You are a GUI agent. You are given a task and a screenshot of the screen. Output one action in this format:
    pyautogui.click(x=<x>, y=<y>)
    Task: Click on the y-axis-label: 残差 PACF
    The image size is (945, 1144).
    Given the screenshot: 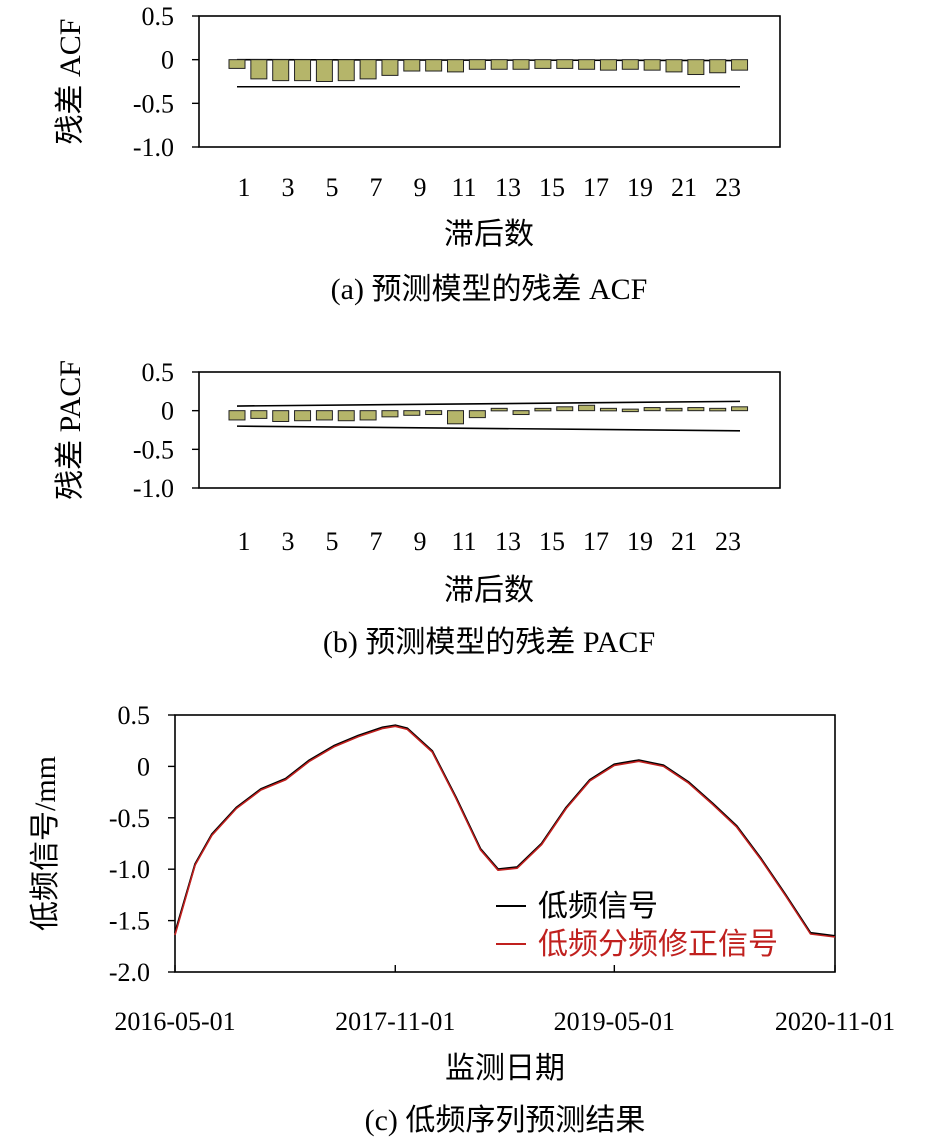 What is the action you would take?
    pyautogui.click(x=70, y=430)
    